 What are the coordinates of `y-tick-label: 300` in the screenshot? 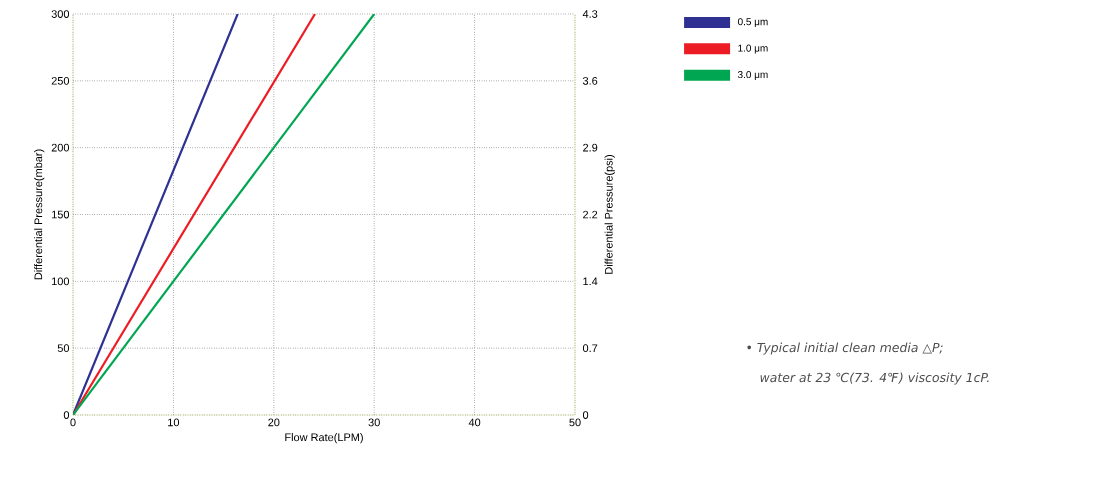 It's located at (60, 14).